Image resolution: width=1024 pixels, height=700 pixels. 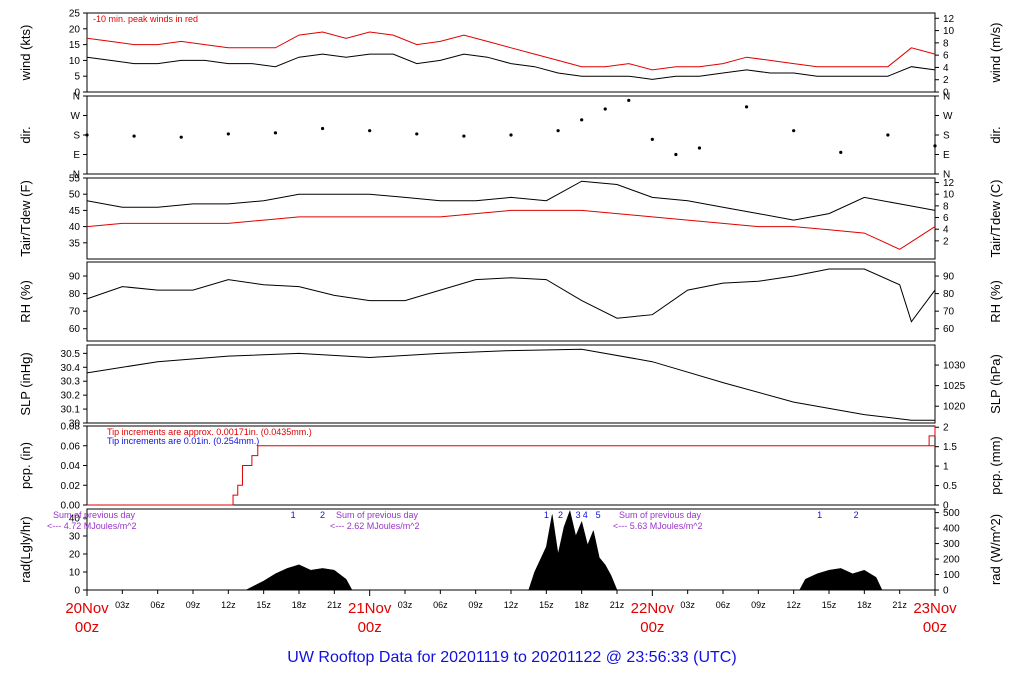 I want to click on right-tick-label: 200, so click(x=951, y=560).